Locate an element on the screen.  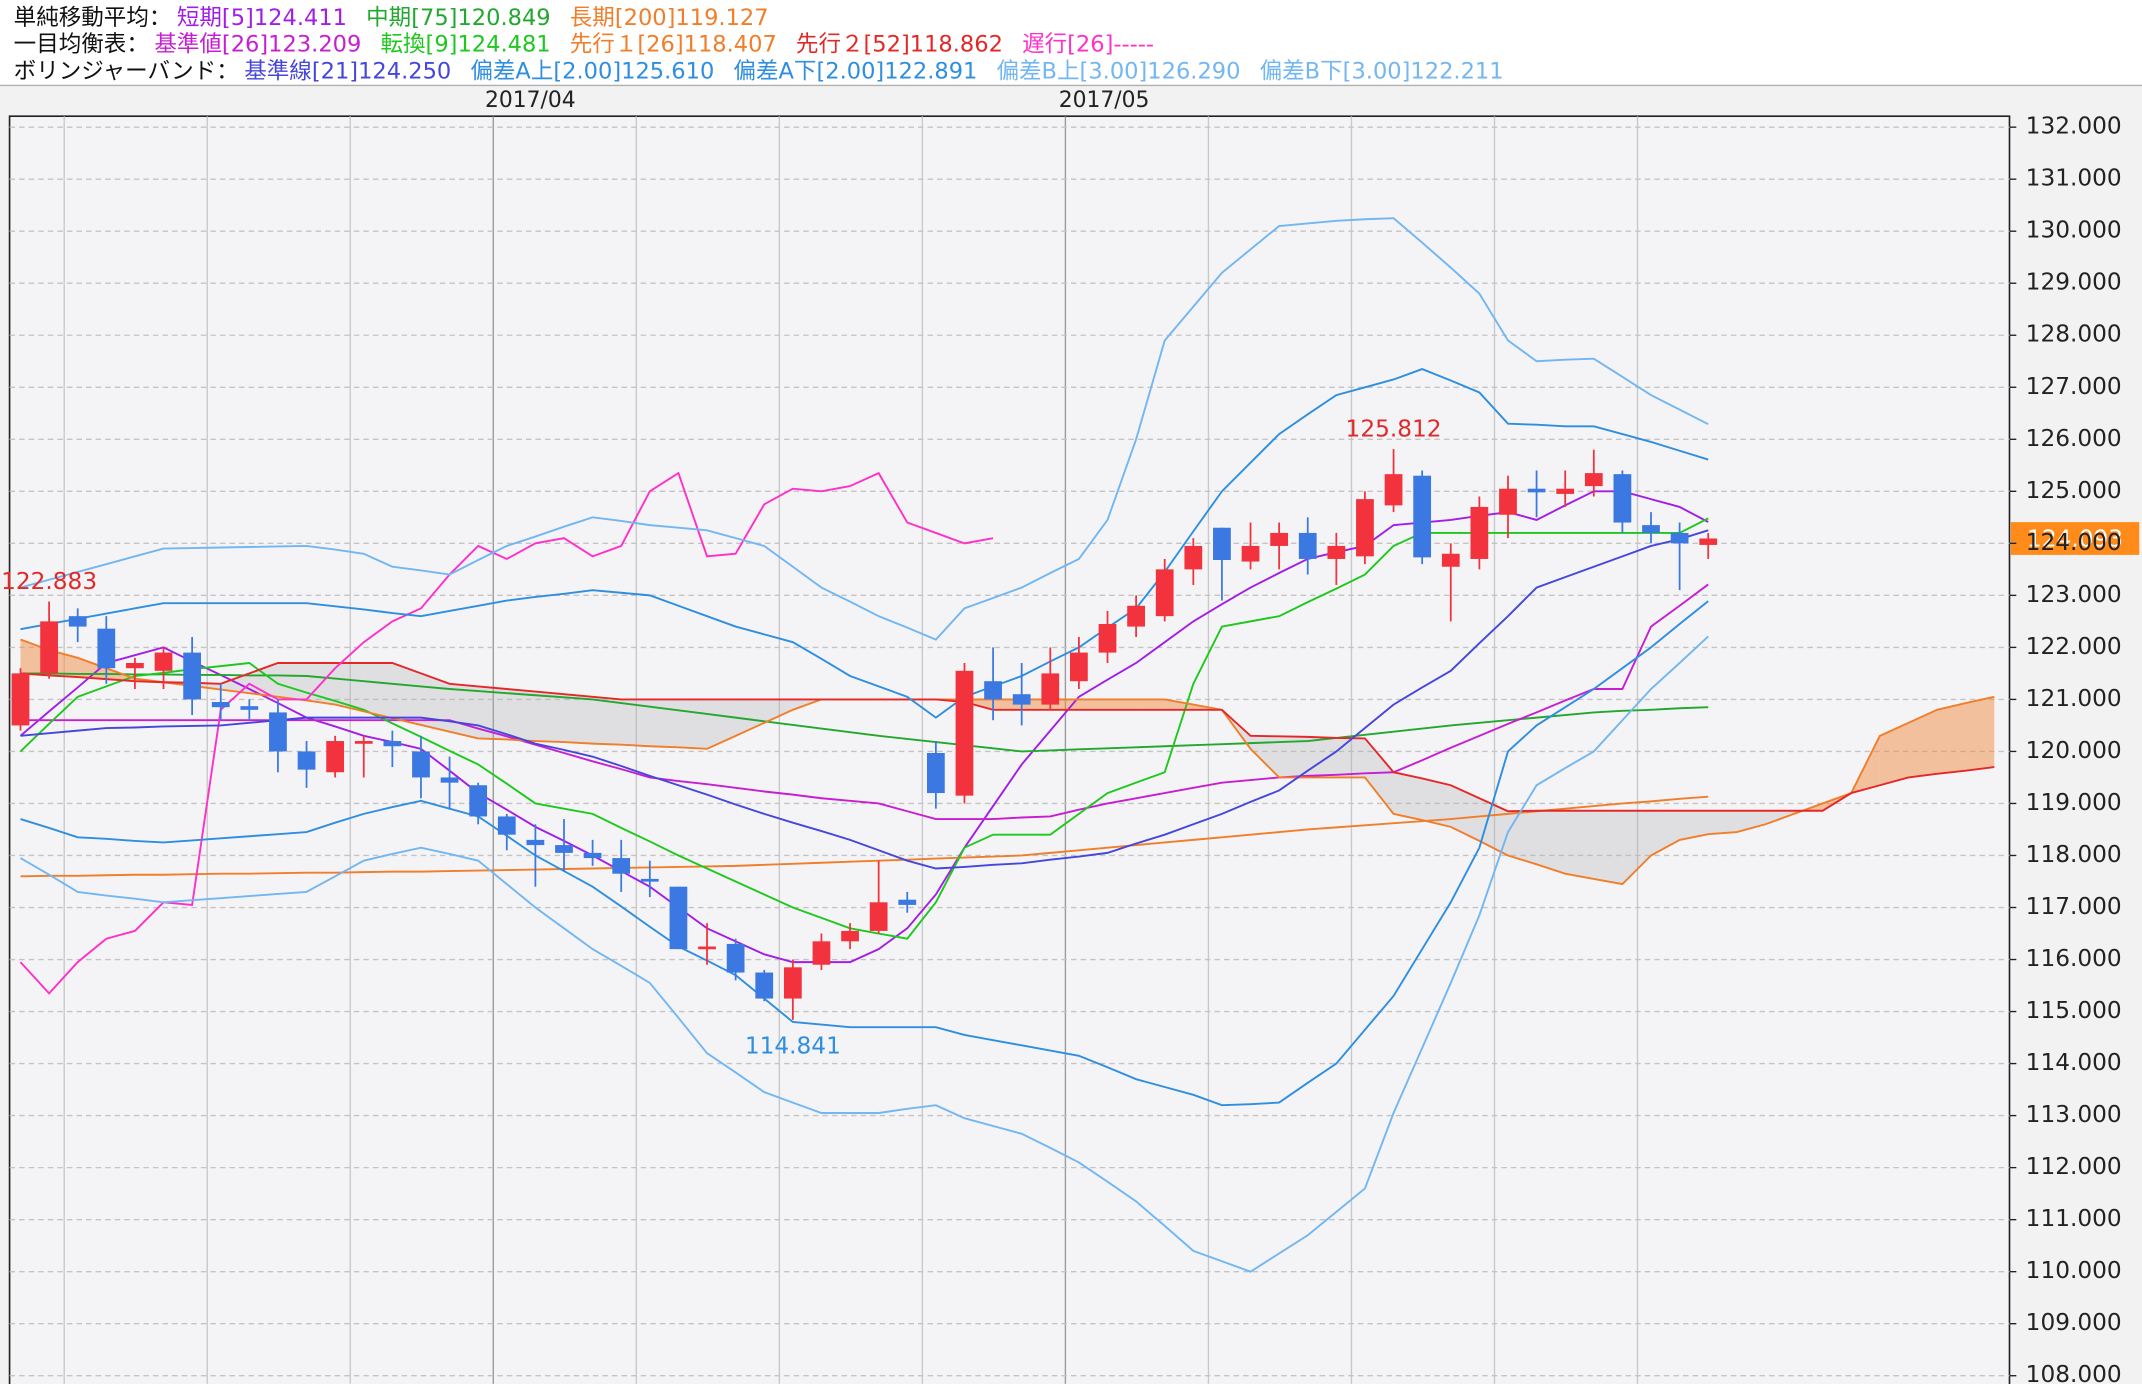
legend-entry: 長期[200]119.127 is located at coordinates (669, 17).